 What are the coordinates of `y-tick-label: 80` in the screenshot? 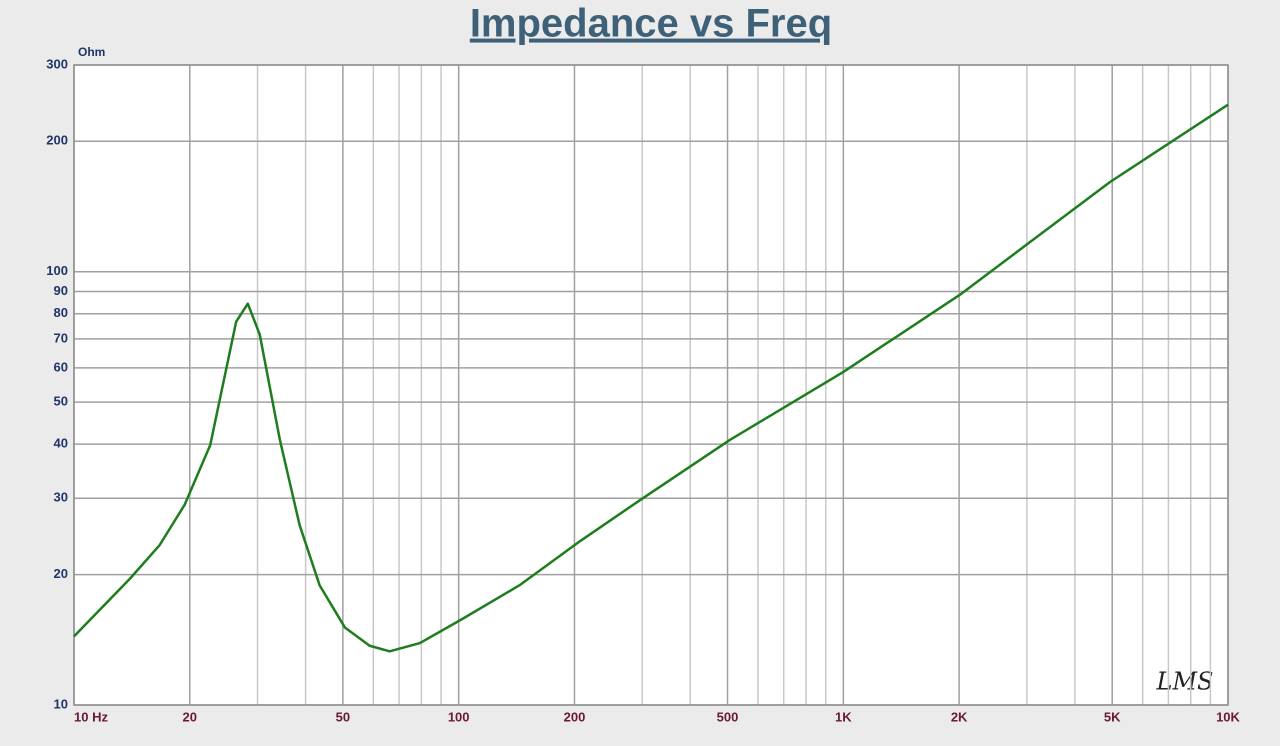 It's located at (61, 312).